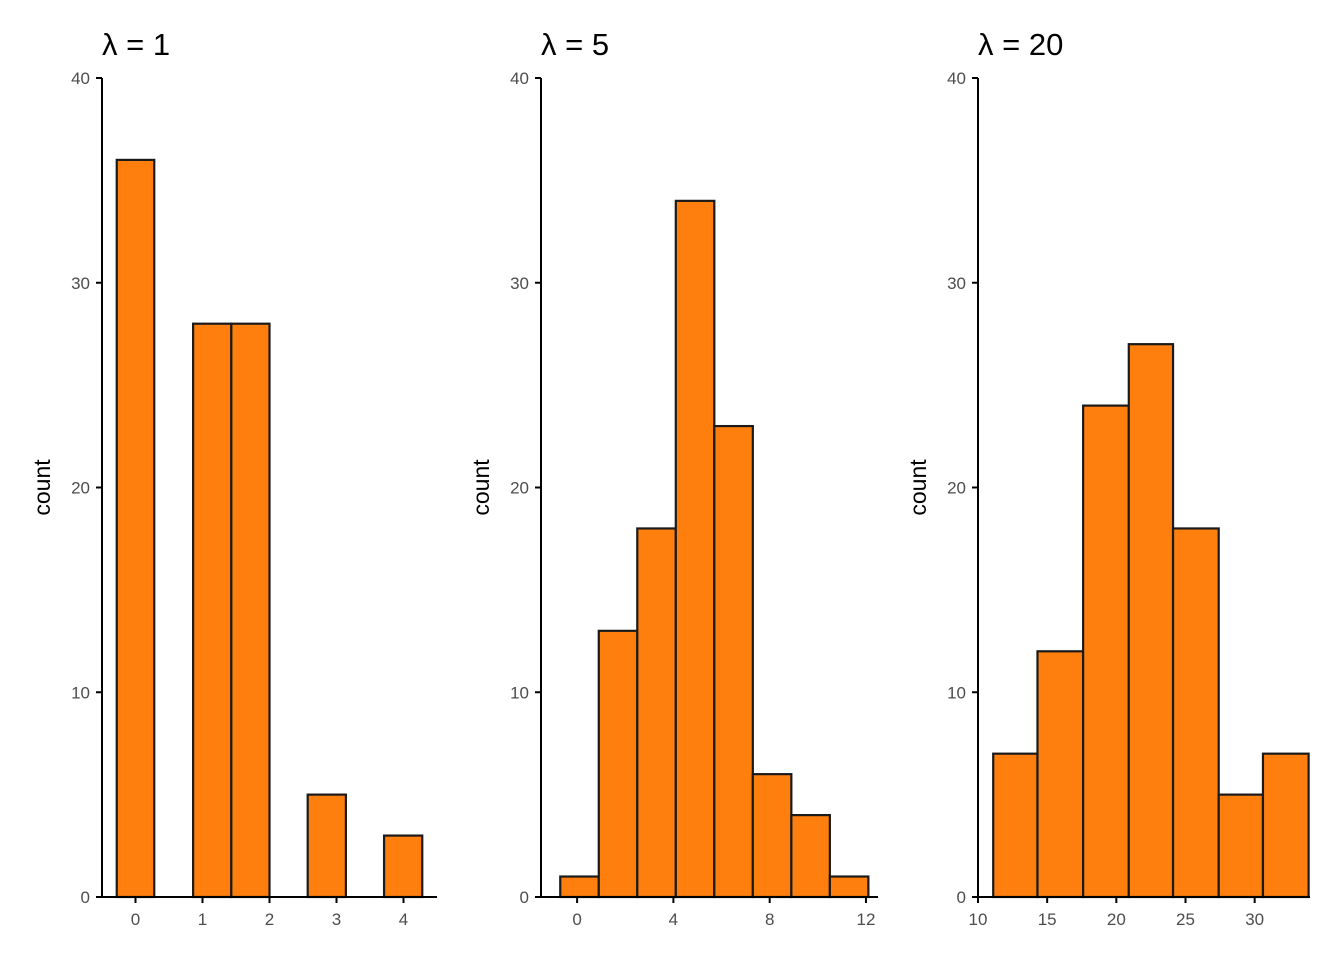  I want to click on x-tick-label: 30, so click(1254, 919).